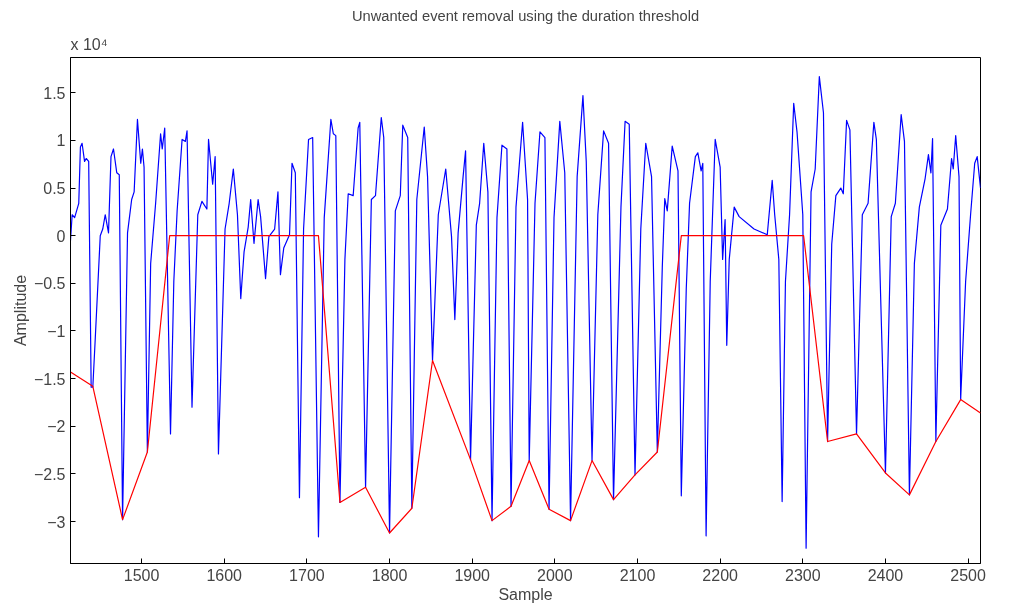  I want to click on y-tick-label: −3, so click(56, 522).